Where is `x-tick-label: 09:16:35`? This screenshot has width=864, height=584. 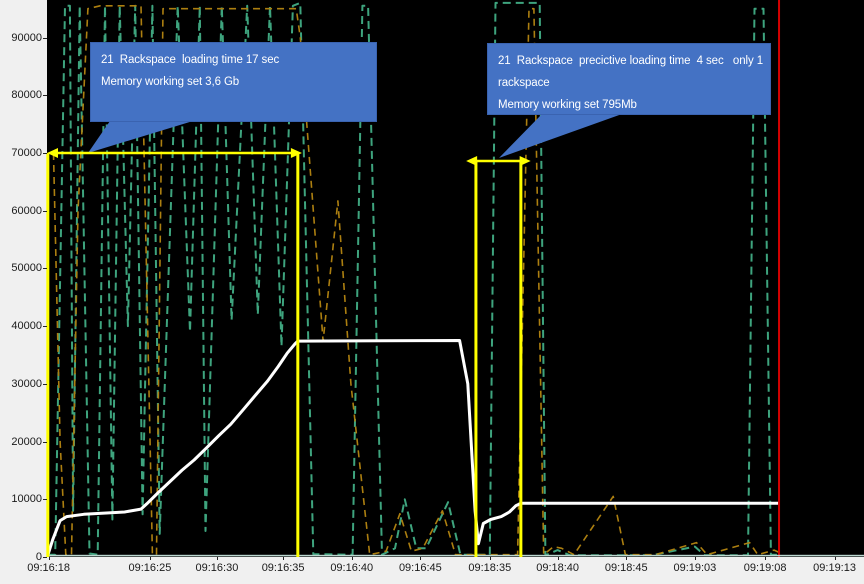 x-tick-label: 09:16:35 is located at coordinates (283, 568).